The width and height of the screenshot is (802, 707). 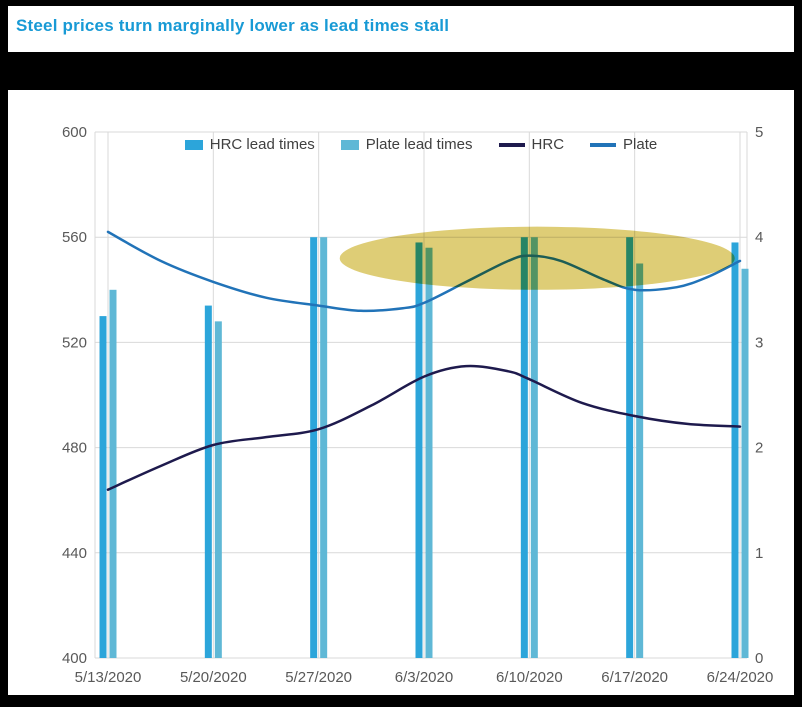 I want to click on y-axis-right-label: 3, so click(x=759, y=342).